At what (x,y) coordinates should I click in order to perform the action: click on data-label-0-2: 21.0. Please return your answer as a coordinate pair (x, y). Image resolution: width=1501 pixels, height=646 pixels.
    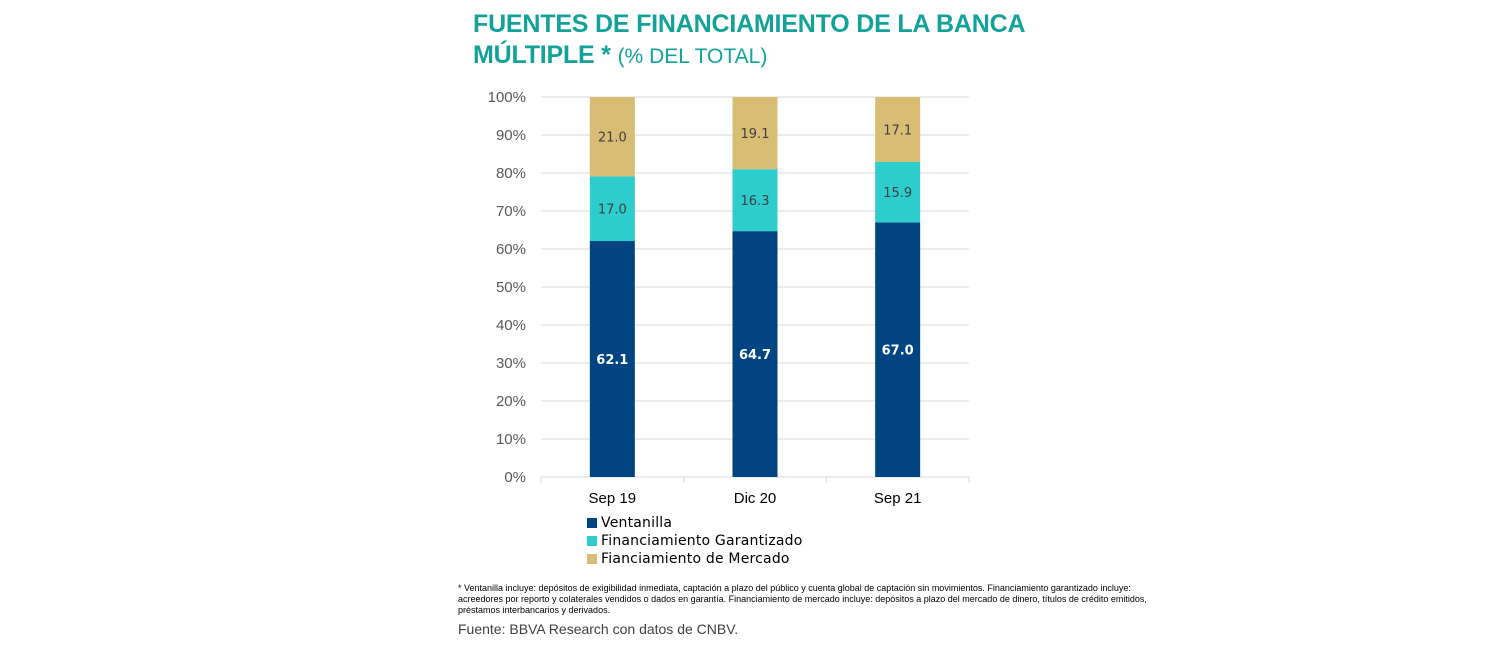
    Looking at the image, I should click on (612, 138).